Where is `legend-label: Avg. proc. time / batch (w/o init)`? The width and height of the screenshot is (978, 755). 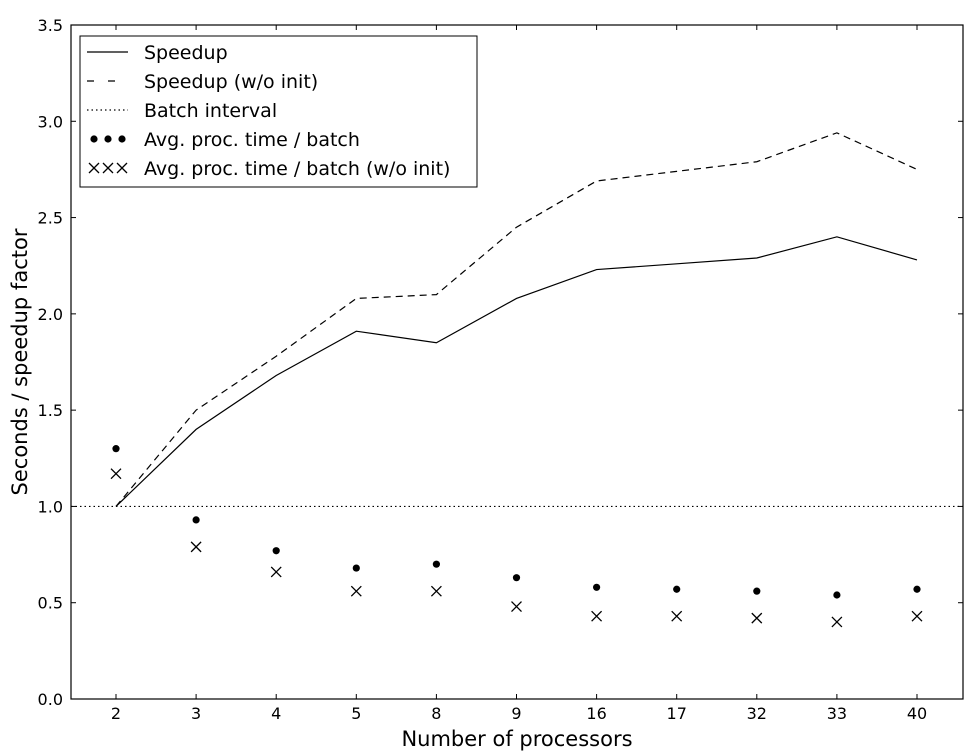
legend-label: Avg. proc. time / batch (w/o init) is located at coordinates (297, 169).